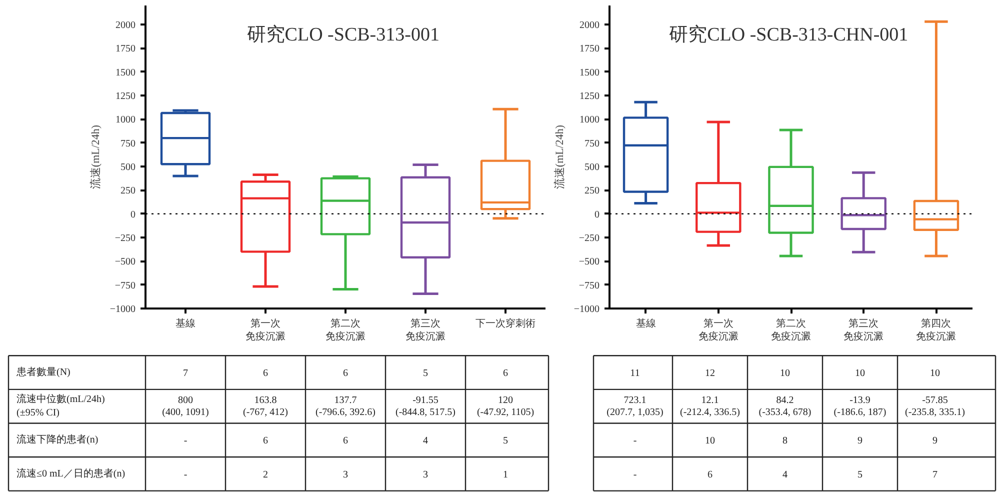  Describe the element at coordinates (935, 406) in the screenshot. I see `text: -57.85 (-235.8, 335.1)` at that location.